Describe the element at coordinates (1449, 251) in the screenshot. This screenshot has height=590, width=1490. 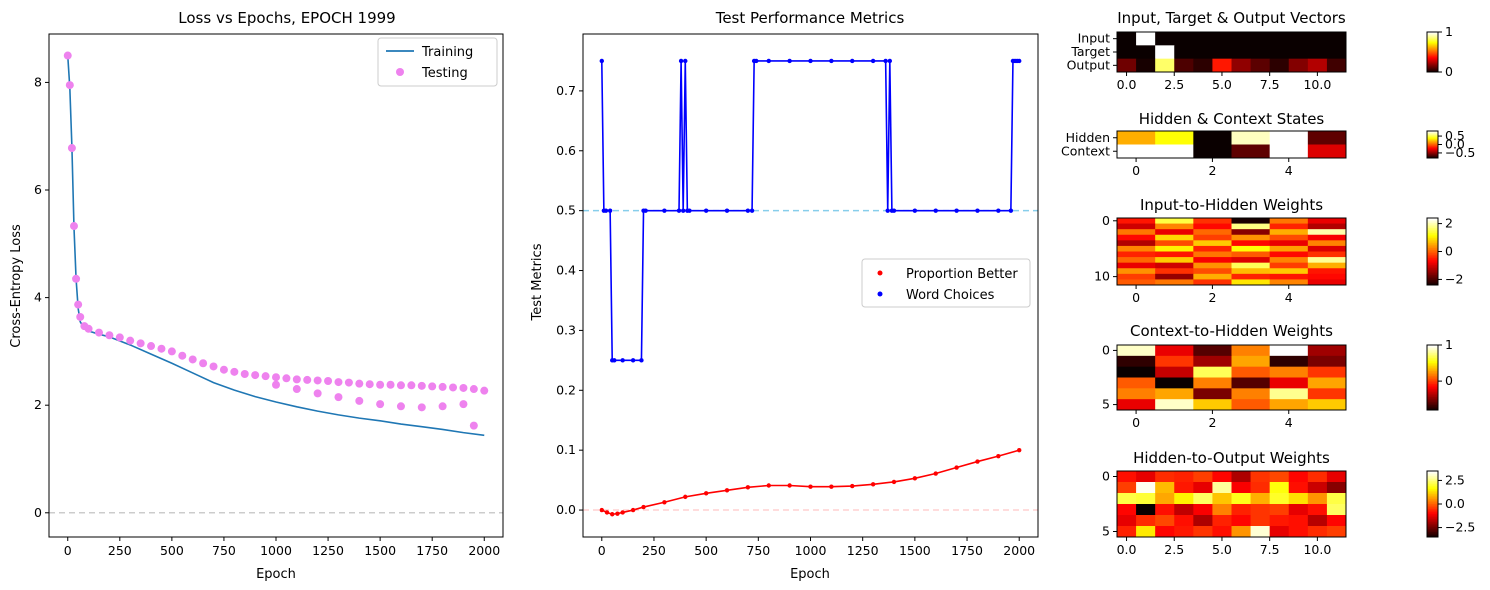
I see `colorbar-tick-label: 0` at that location.